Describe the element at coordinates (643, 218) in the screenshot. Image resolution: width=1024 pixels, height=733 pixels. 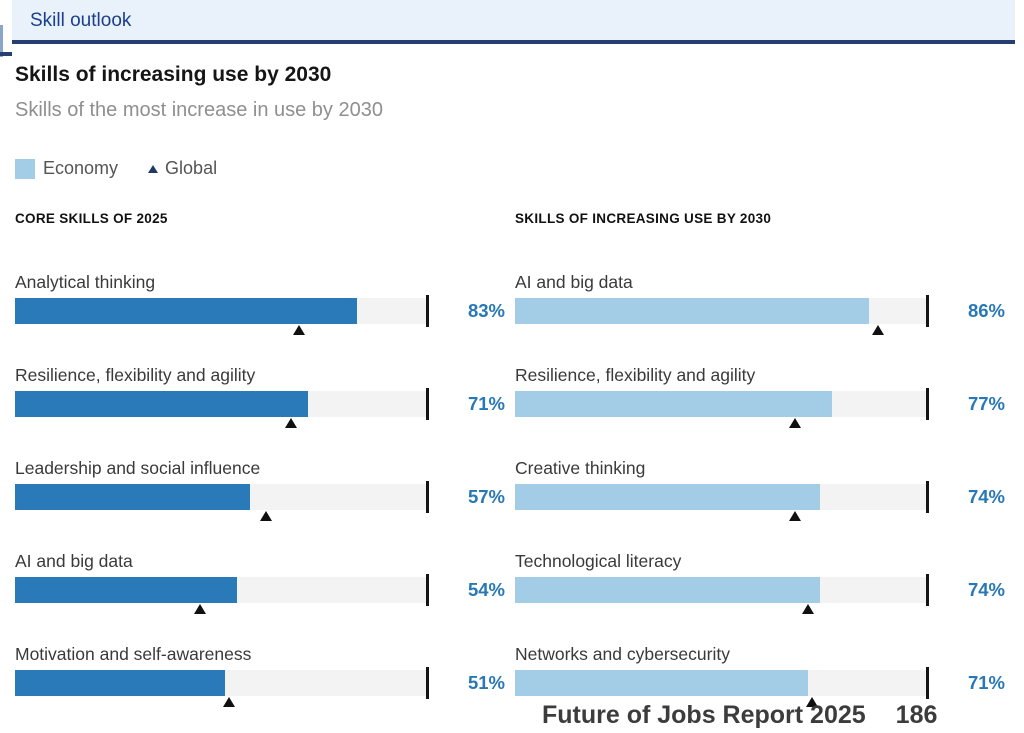
I see `panel-header: SKILLS OF INCREASING USE BY 2030` at that location.